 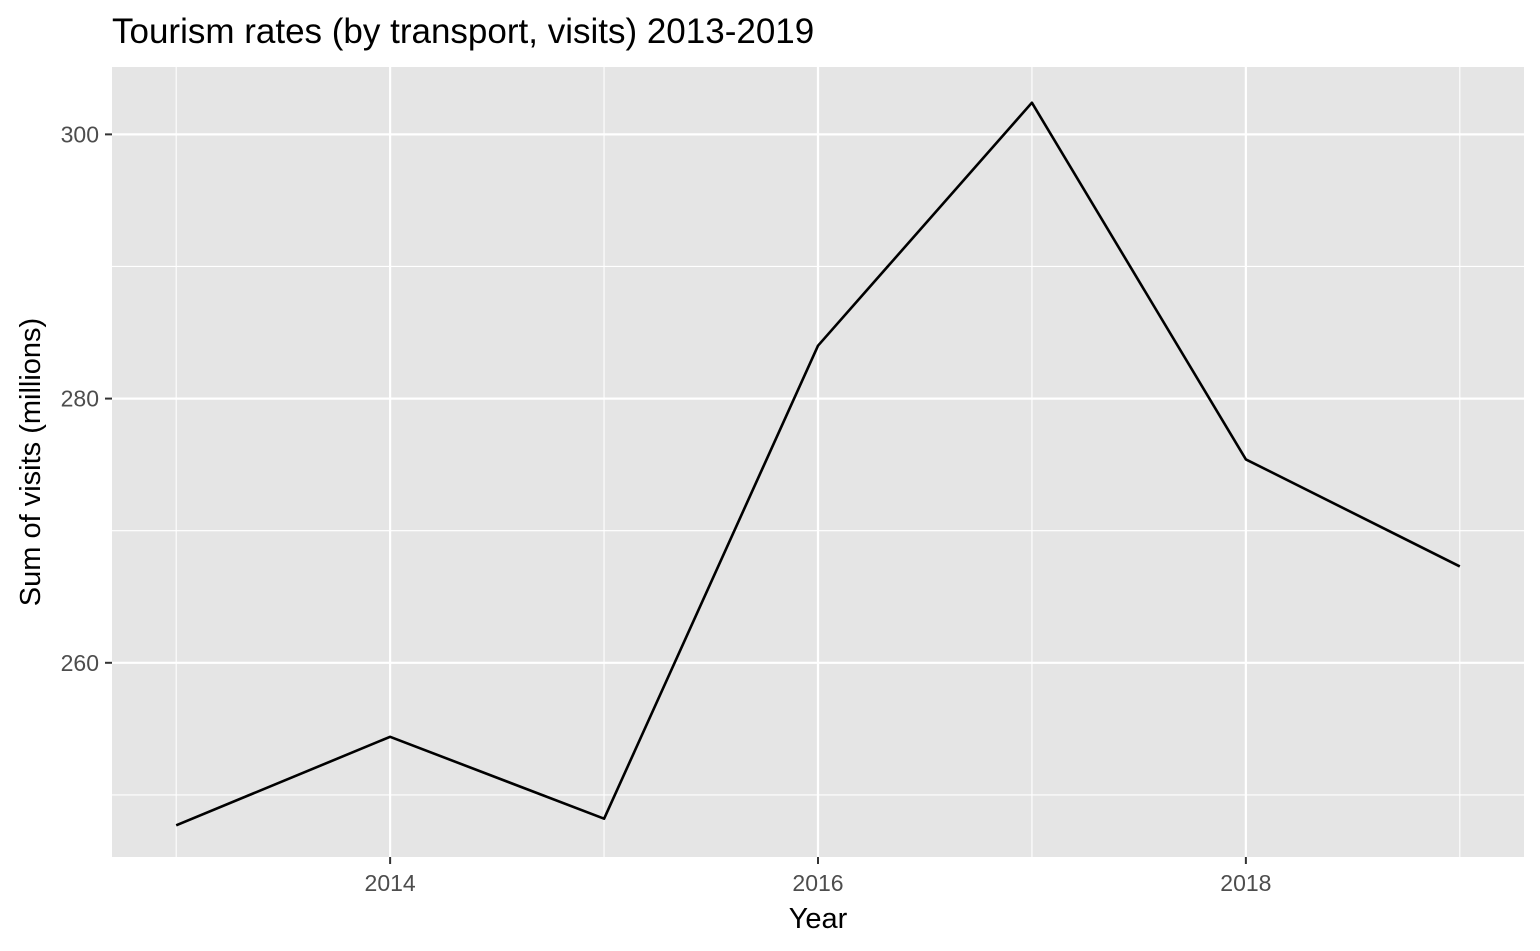 What do you see at coordinates (31, 462) in the screenshot?
I see `y-axis-title: Sum of visits (millions)` at bounding box center [31, 462].